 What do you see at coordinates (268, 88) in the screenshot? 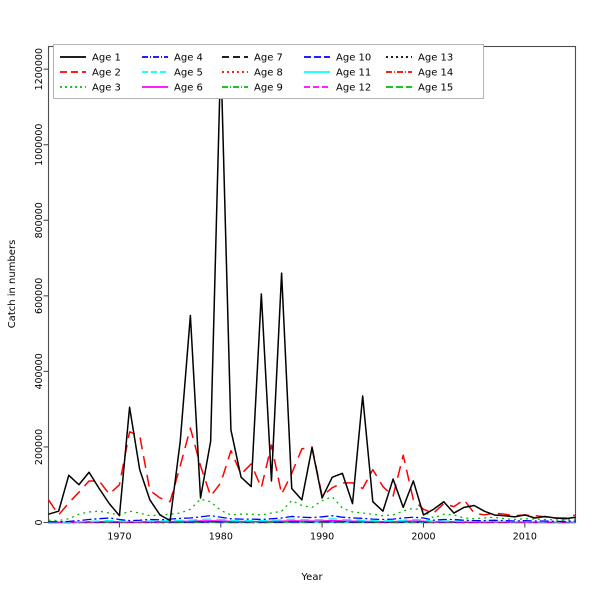
I see `legend-label-age-9: Age 9` at bounding box center [268, 88].